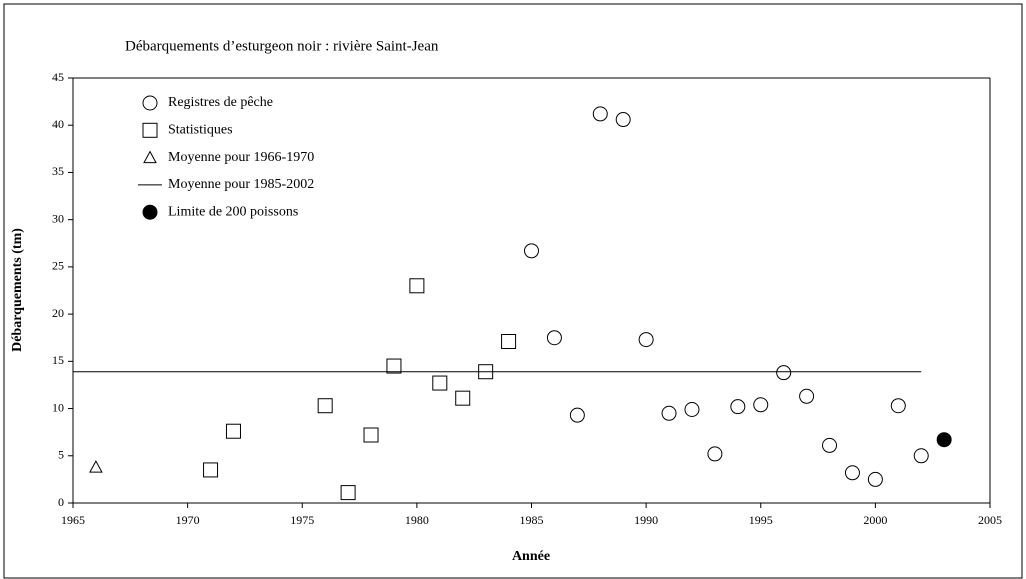  I want to click on y-tick-label: 45, so click(58, 77).